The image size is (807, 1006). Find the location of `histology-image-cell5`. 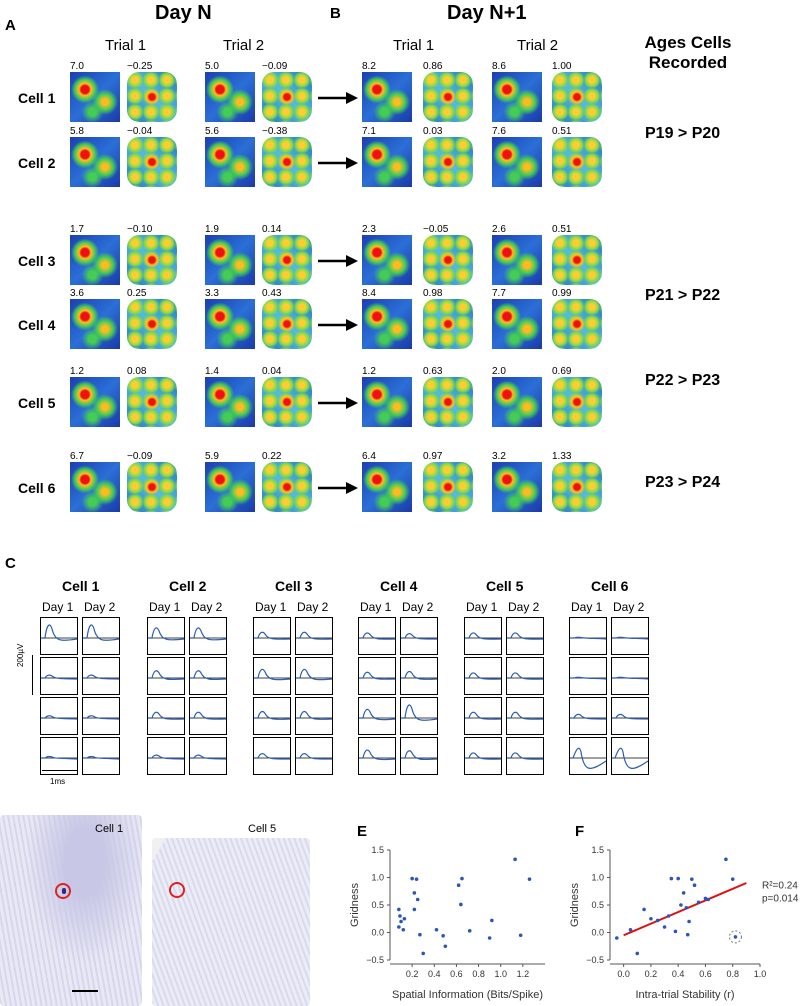

histology-image-cell5 is located at coordinates (231, 922).